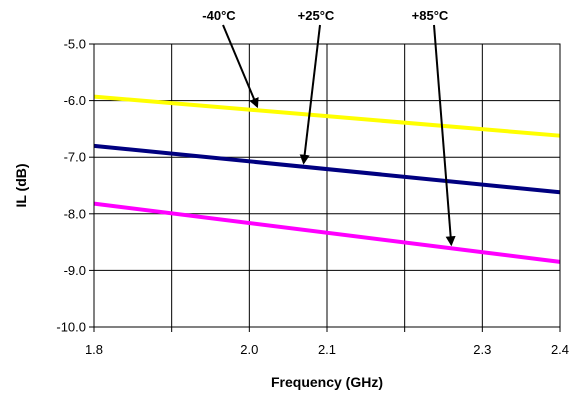 The width and height of the screenshot is (587, 398). Describe the element at coordinates (75, 186) in the screenshot. I see `y-axis-ticks: -10.0 -9.0 -8.0 -7.0 -6.0 -5.0` at that location.